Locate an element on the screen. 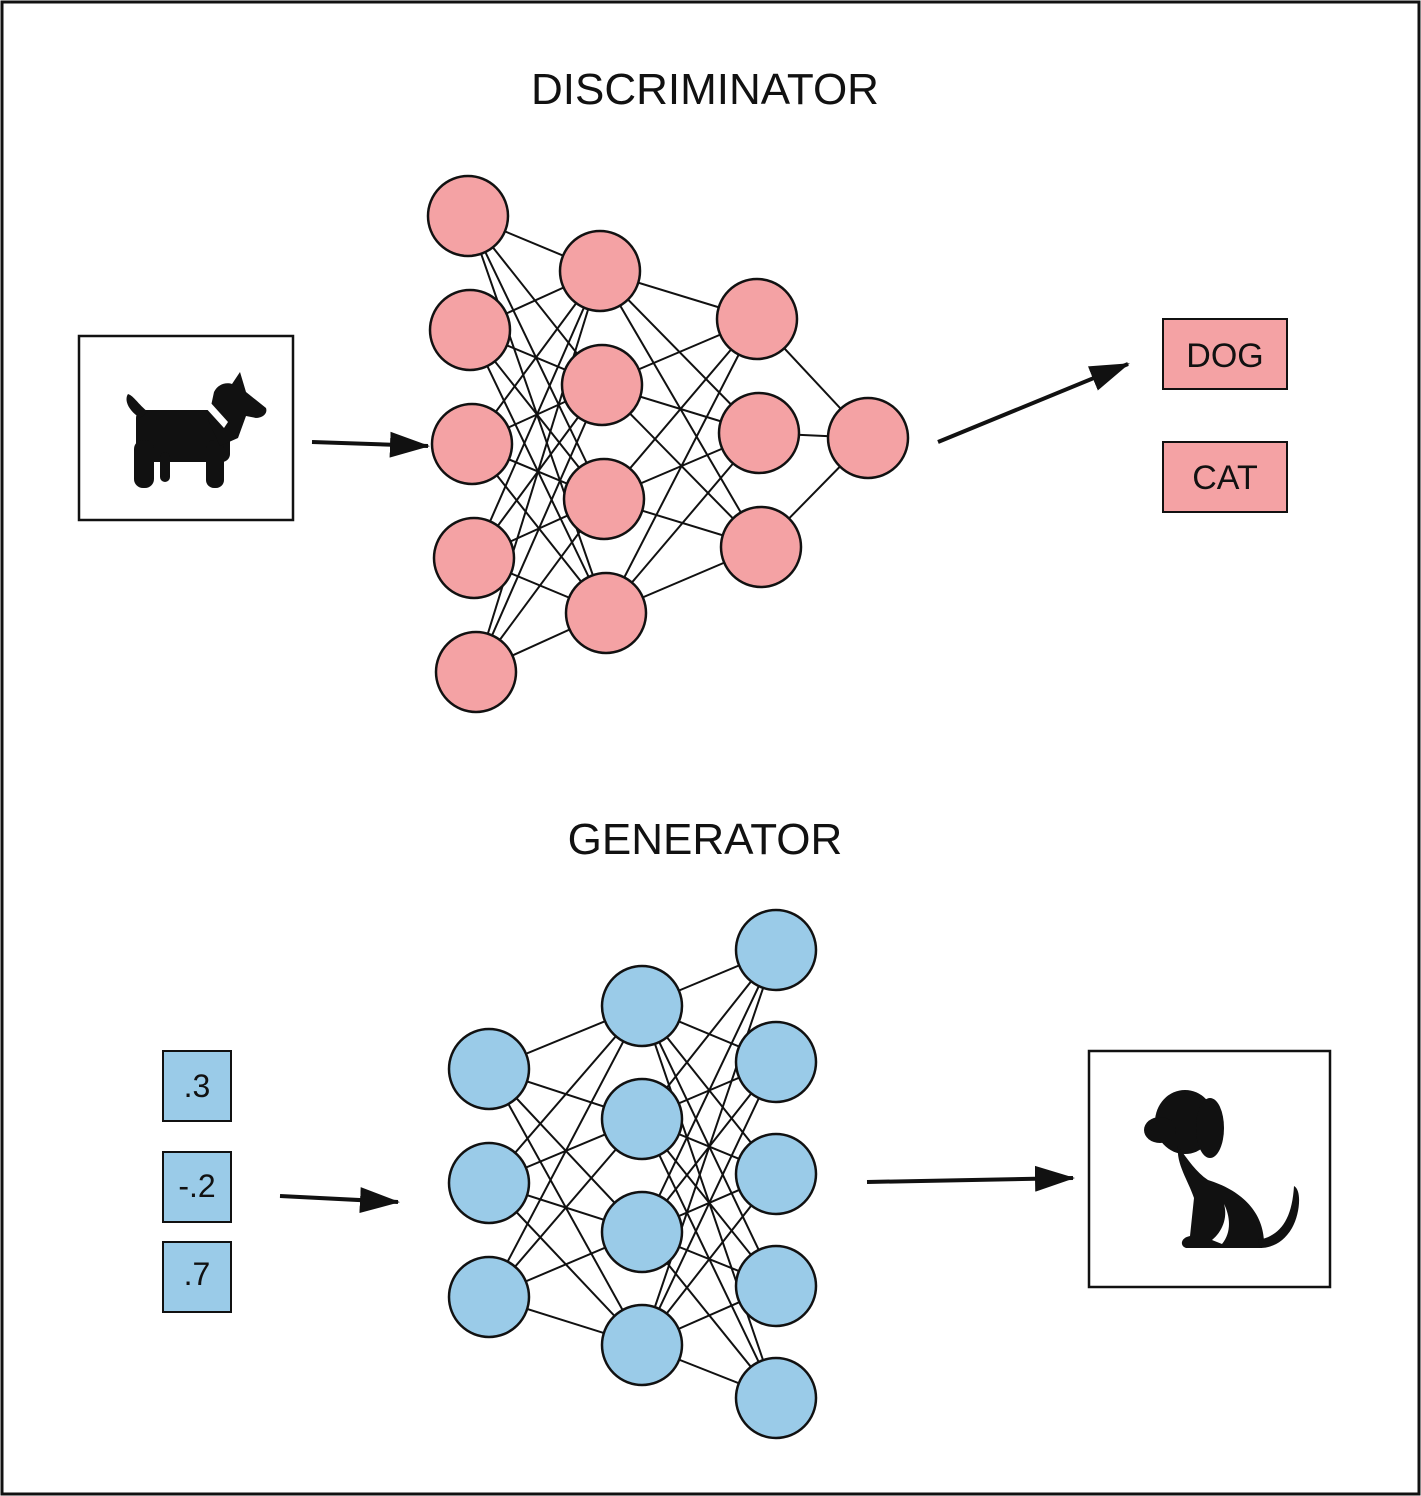 Image resolution: width=1421 pixels, height=1496 pixels. noise-to-generator-arrow is located at coordinates (339, 1200).